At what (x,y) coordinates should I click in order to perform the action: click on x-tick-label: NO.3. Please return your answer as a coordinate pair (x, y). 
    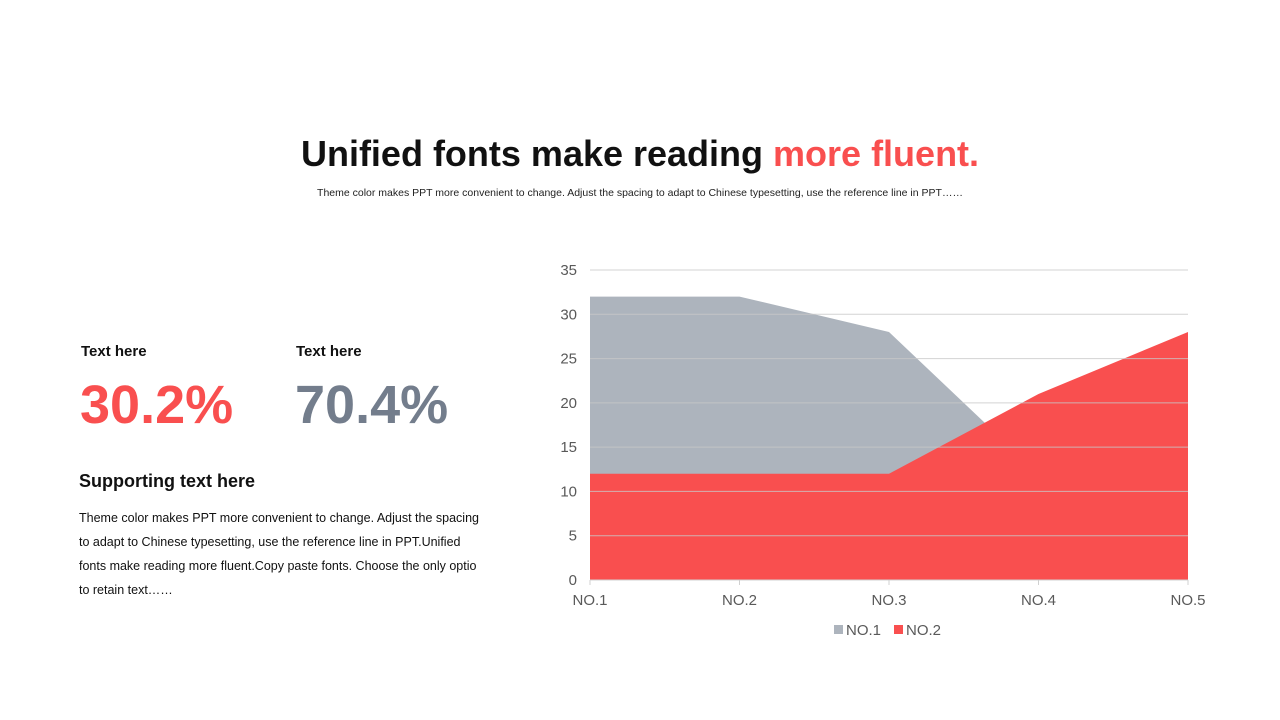
    Looking at the image, I should click on (888, 600).